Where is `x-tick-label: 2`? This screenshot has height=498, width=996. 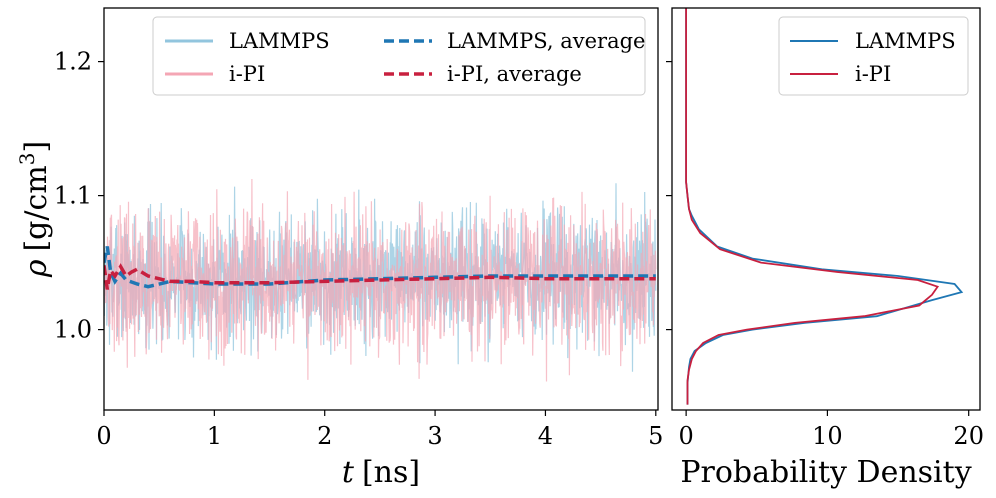
x-tick-label: 2 is located at coordinates (324, 436).